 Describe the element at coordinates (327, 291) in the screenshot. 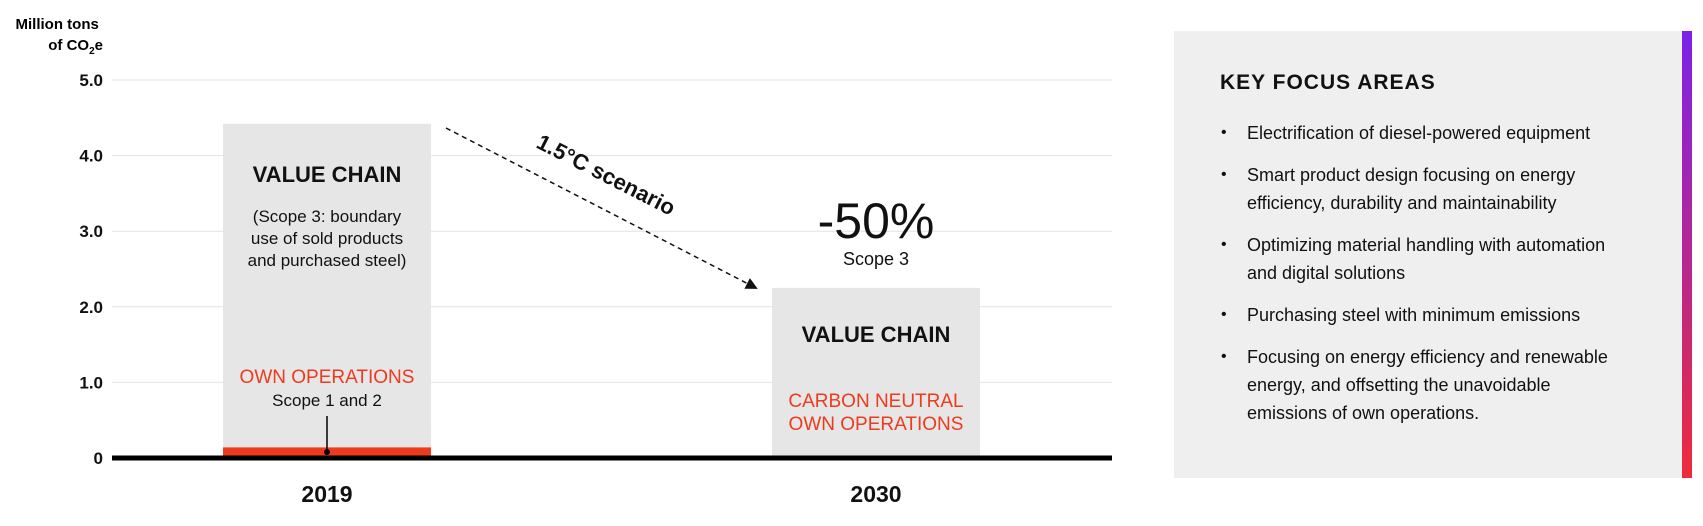

I see `bar-value-chain-2019` at that location.